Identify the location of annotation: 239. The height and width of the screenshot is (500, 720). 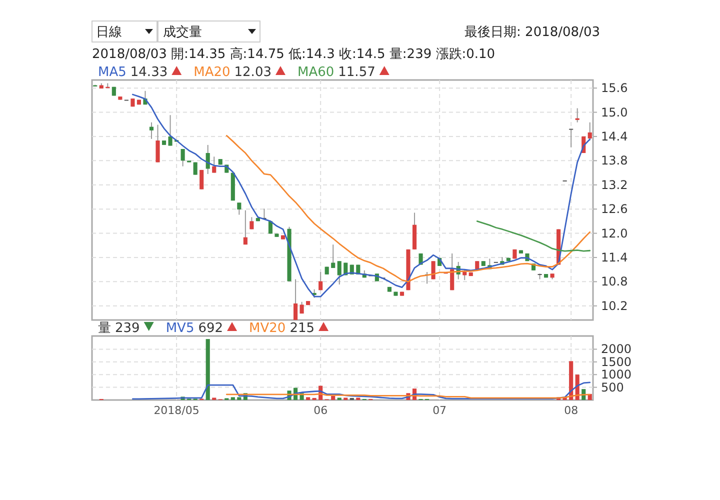
(127, 328).